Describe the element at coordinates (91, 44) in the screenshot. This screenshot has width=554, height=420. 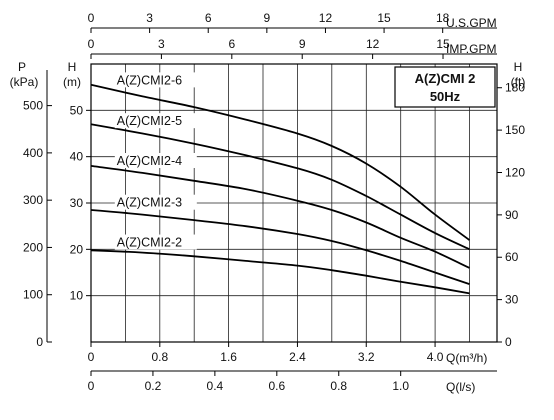
I see `imp-gpm-axis-tick-label: 0` at that location.